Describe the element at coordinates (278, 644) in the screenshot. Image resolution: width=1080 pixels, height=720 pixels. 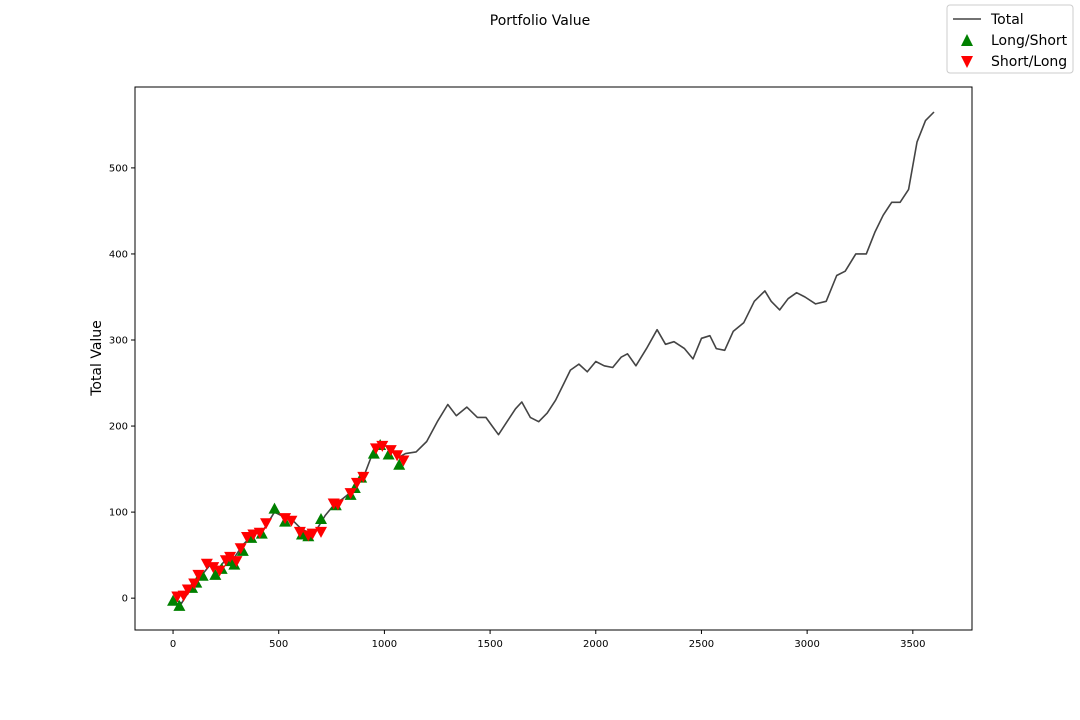
I see `x-tick-label: 500` at that location.